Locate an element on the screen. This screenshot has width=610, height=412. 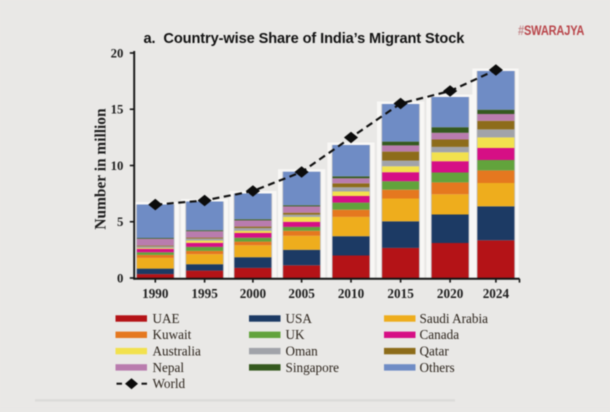
svg-text: 20 is located at coordinates (117, 53).